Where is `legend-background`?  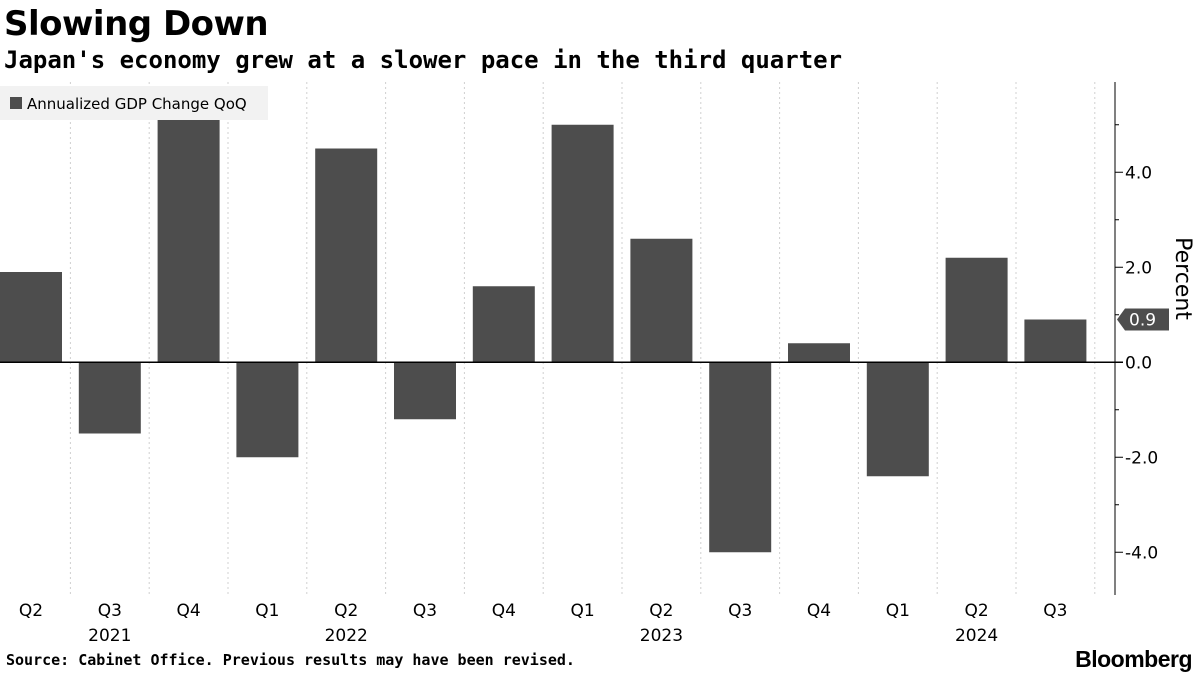
legend-background is located at coordinates (134, 103).